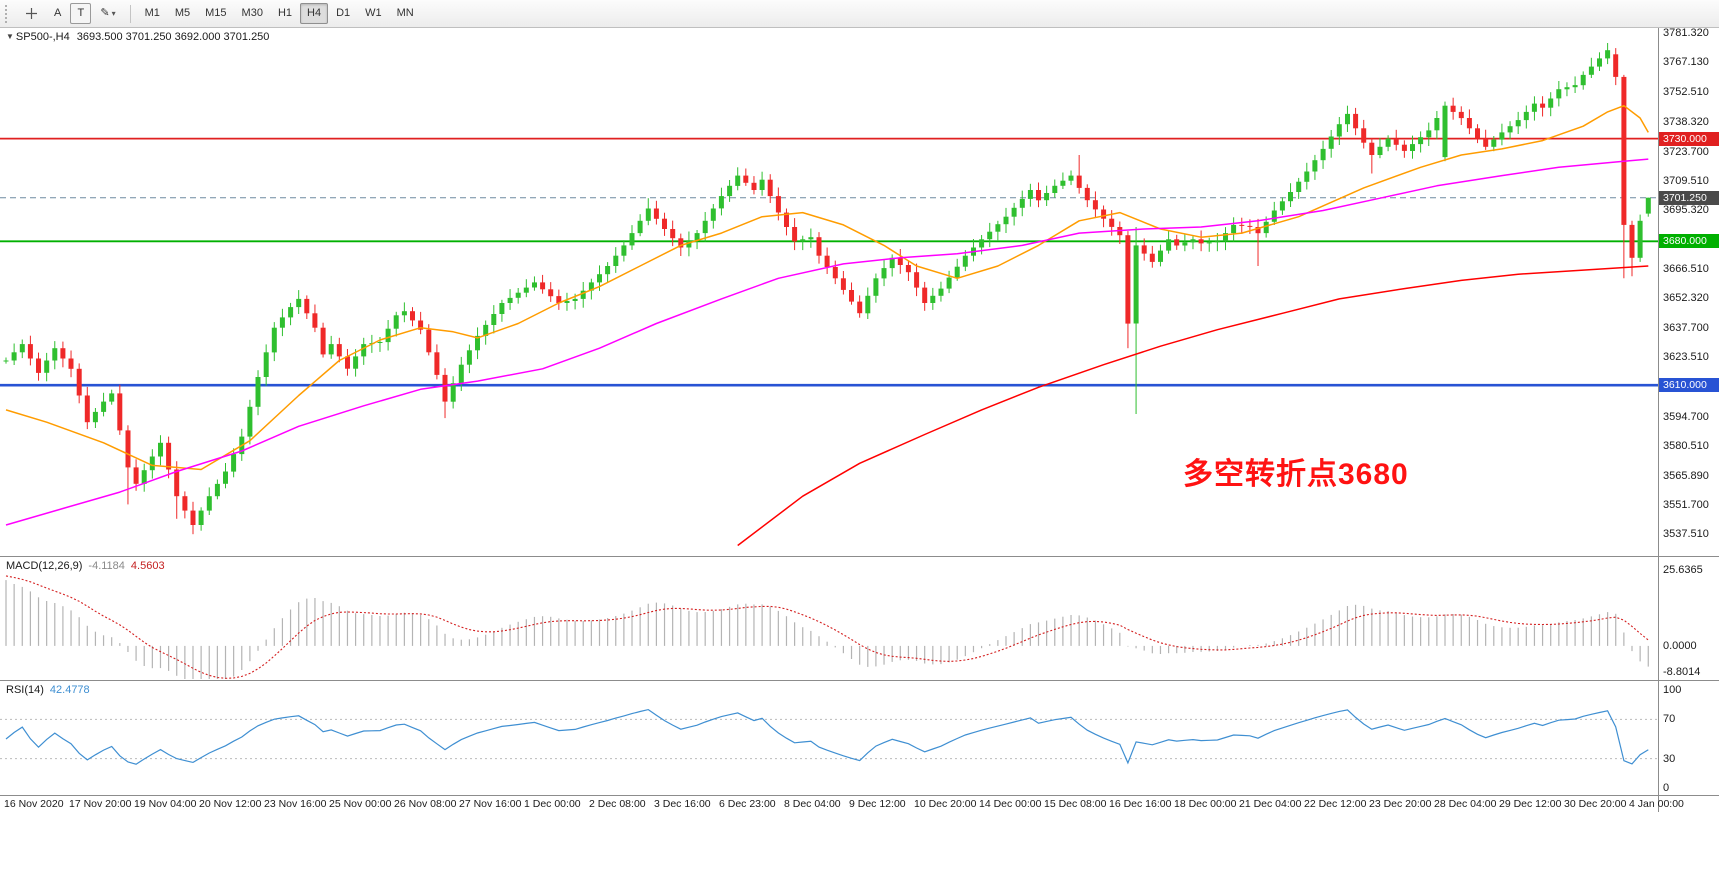  What do you see at coordinates (859, 795) in the screenshot?
I see `panel-separator-rsi-timeaxis` at bounding box center [859, 795].